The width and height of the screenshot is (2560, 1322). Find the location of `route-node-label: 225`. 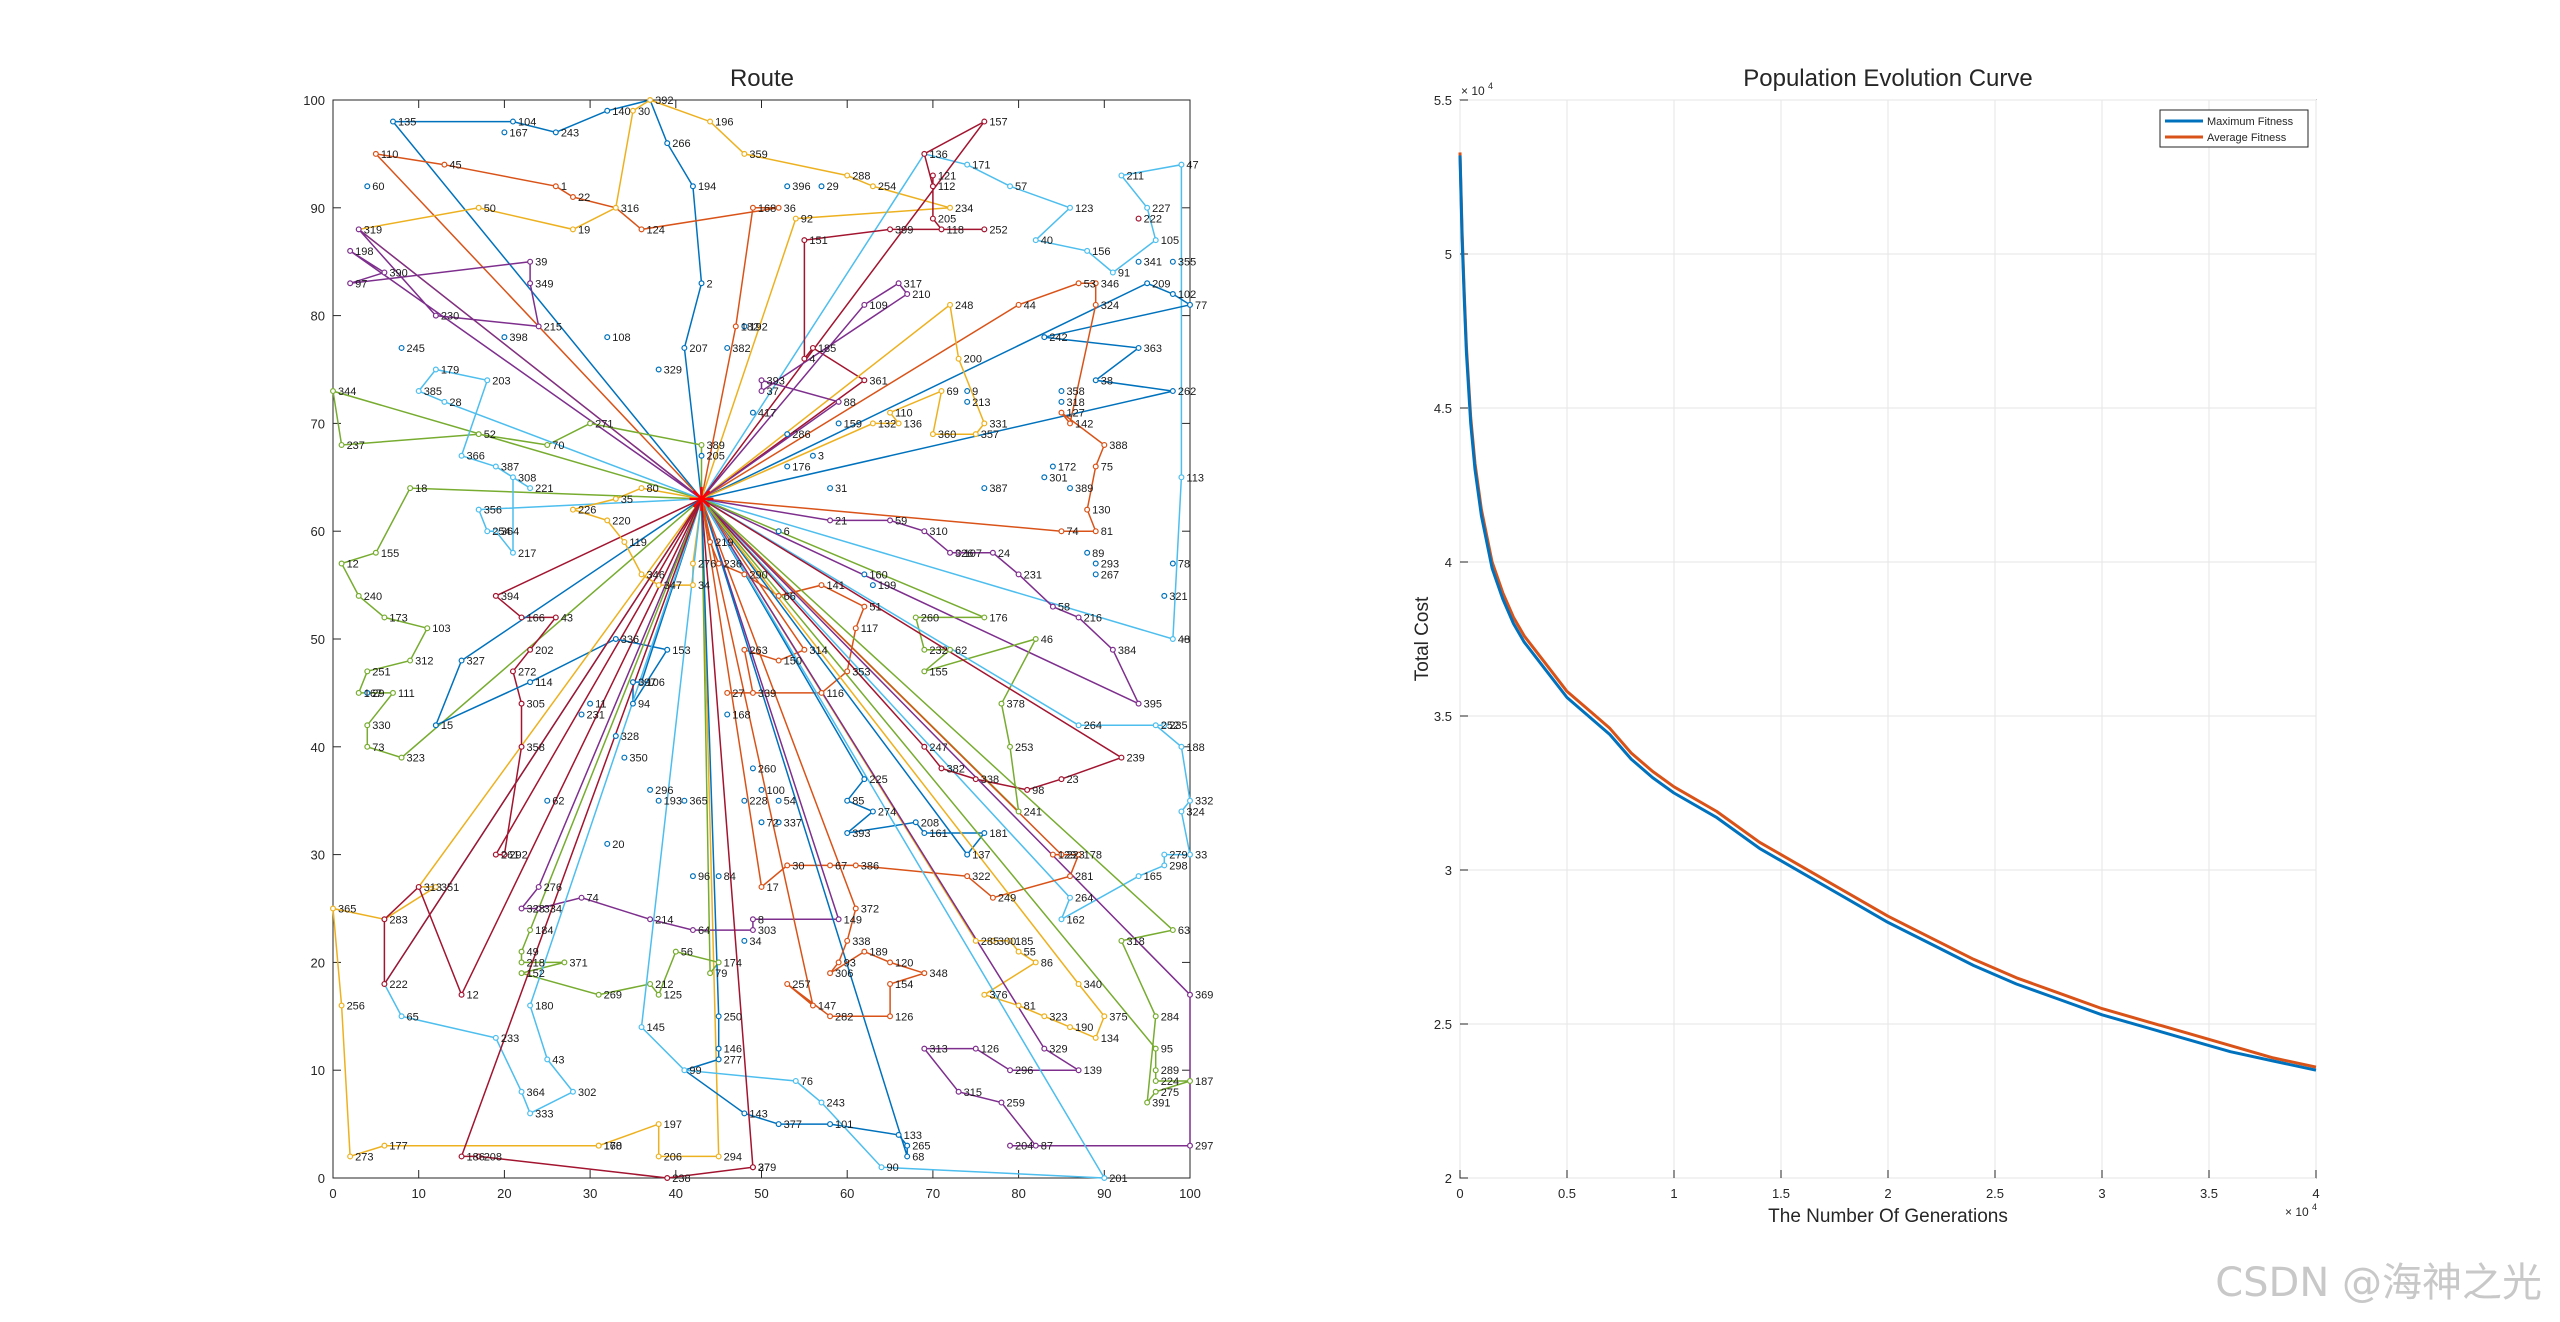

route-node-label: 225 is located at coordinates (878, 780).